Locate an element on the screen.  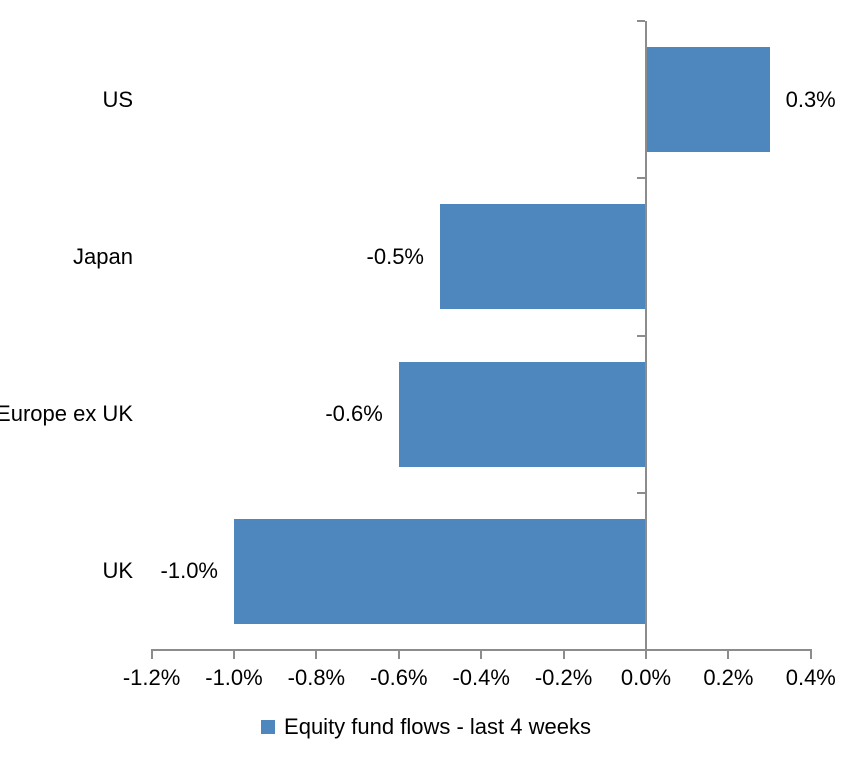
x-tick-label-6: 0.0% is located at coordinates (646, 677).